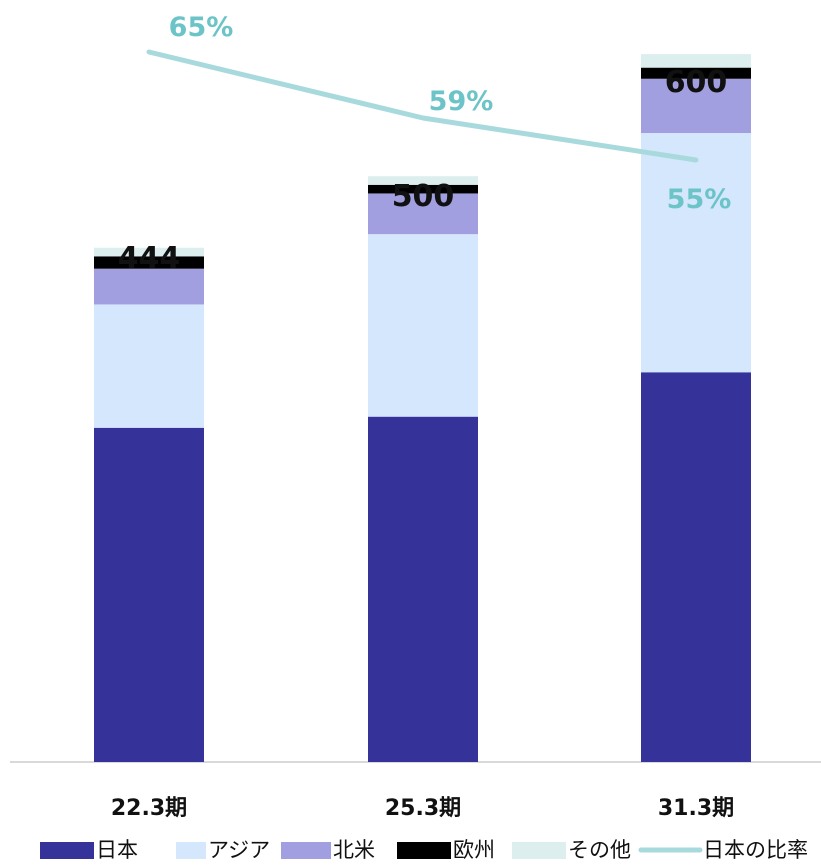 The width and height of the screenshot is (821, 866). I want to click on total-label: 500, so click(423, 196).